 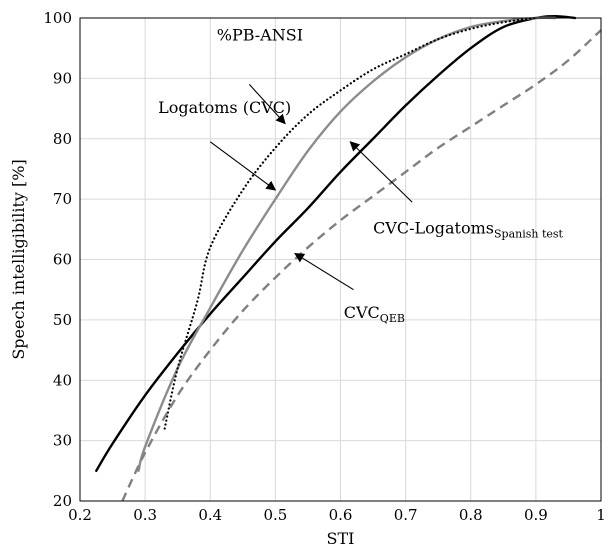 I want to click on annotation-label-logatoms_cvc: Logatoms (CVC), so click(x=224, y=107).